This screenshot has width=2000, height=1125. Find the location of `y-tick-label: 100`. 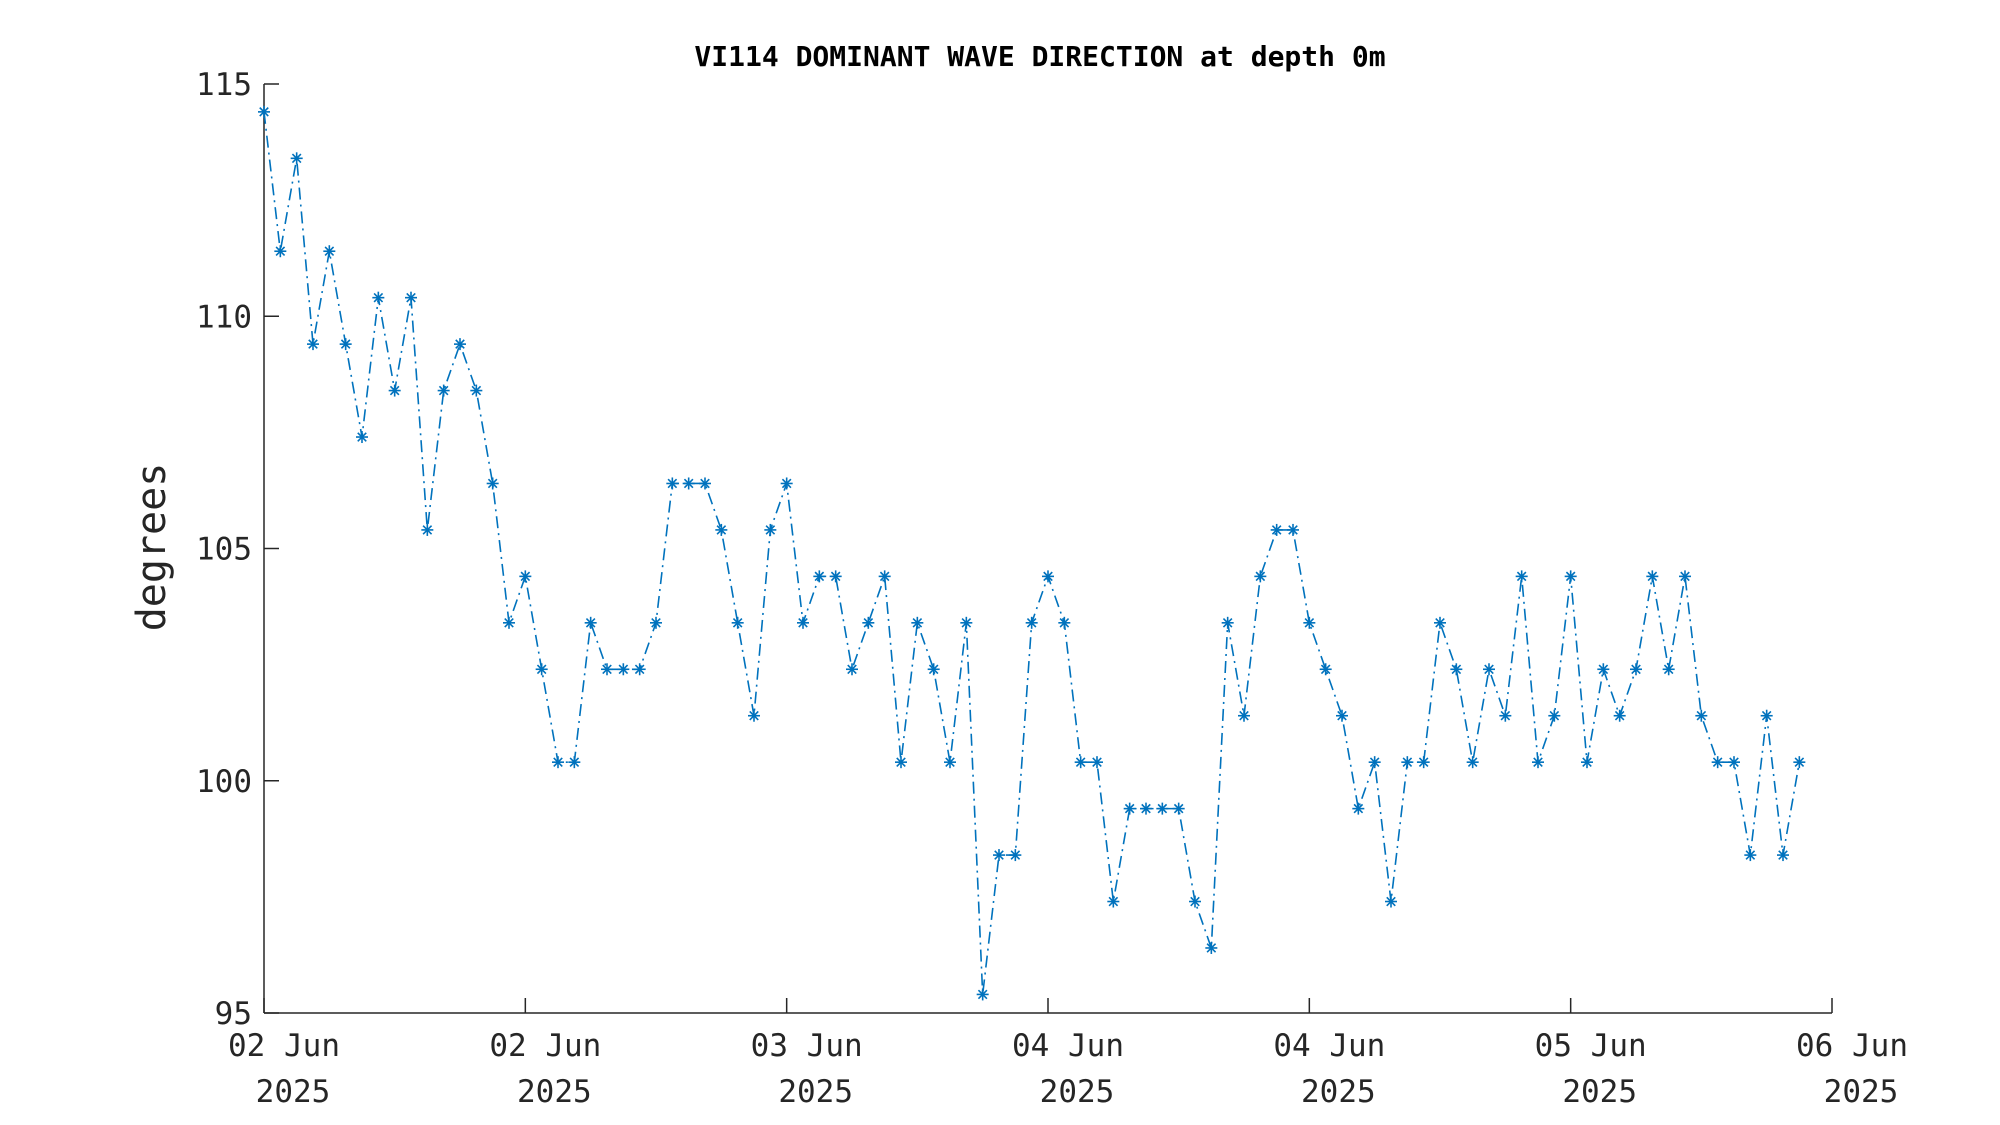

y-tick-label: 100 is located at coordinates (224, 782).